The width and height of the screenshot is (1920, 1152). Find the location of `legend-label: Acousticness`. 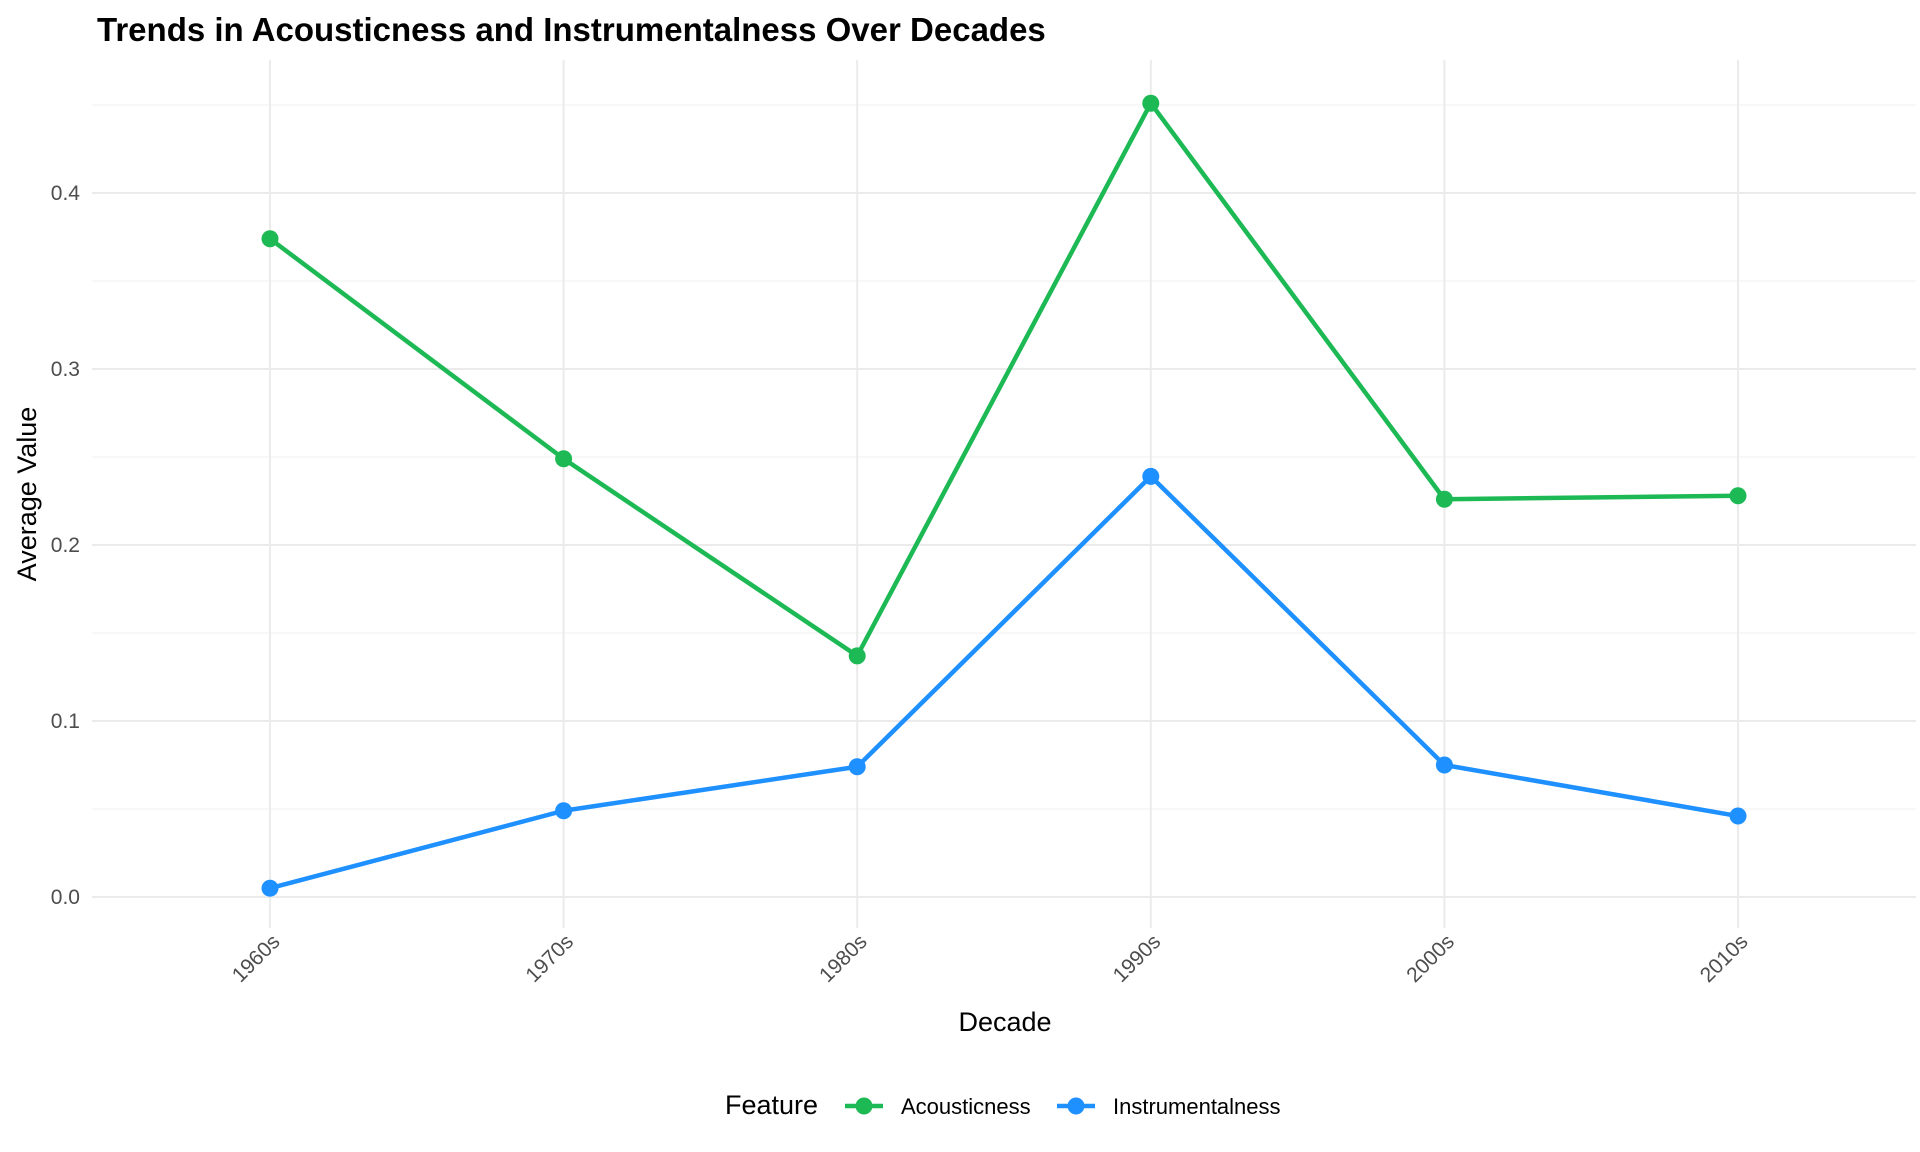

legend-label: Acousticness is located at coordinates (966, 1106).